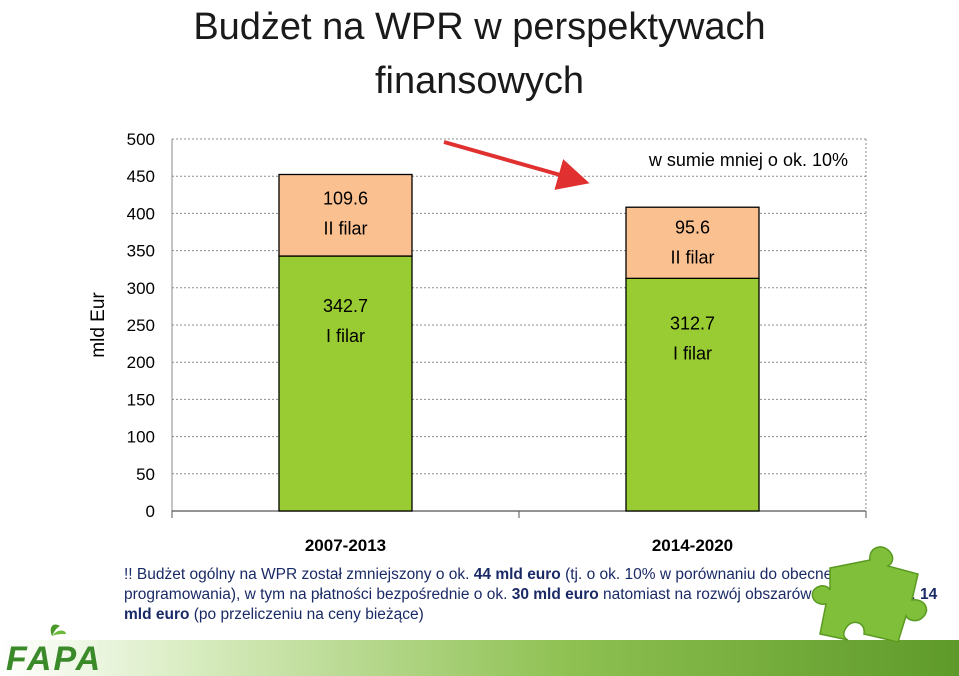  Describe the element at coordinates (479, 81) in the screenshot. I see `title-line-2: finansowych` at that location.